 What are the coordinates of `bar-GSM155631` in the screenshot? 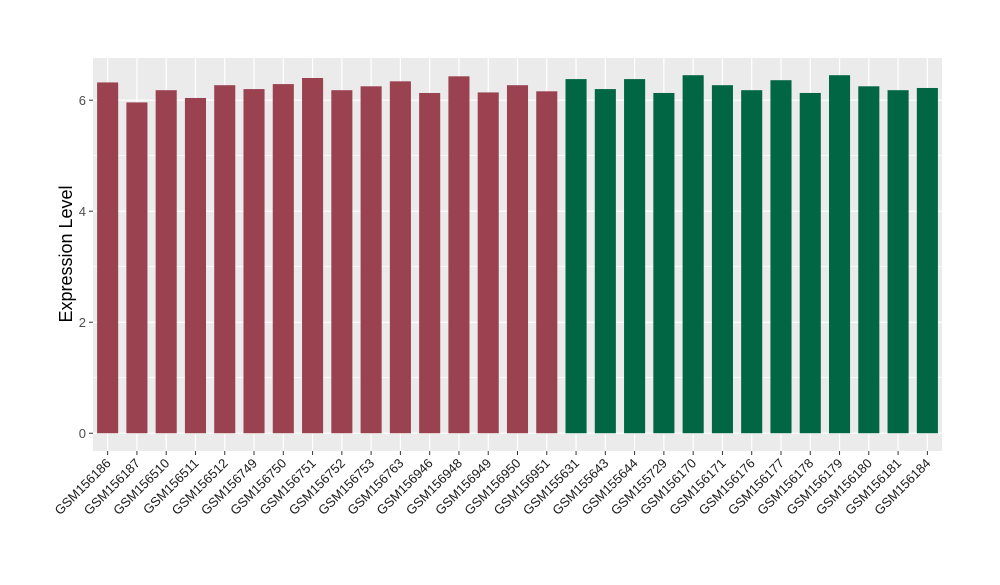 It's located at (576, 256).